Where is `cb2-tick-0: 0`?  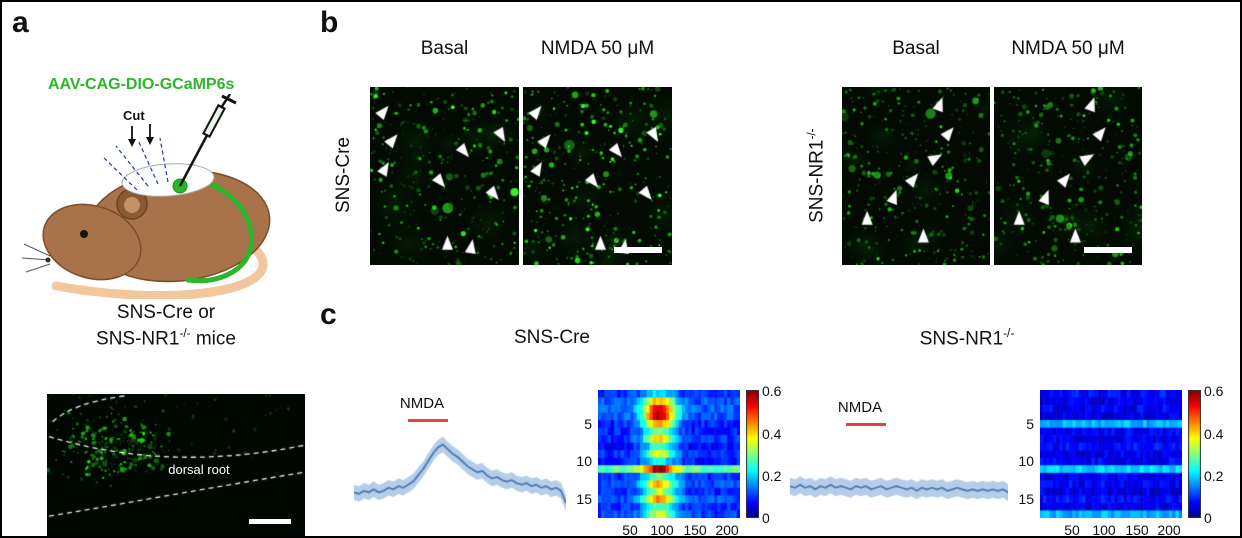
cb2-tick-0: 0 is located at coordinates (1208, 518).